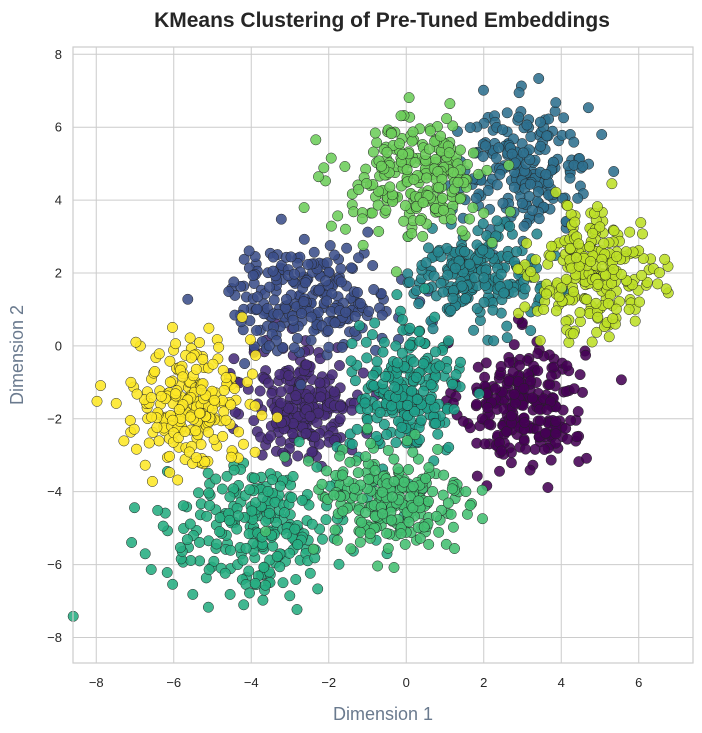 This screenshot has width=702, height=733. What do you see at coordinates (58, 345) in the screenshot?
I see `y-tick-label: 0` at bounding box center [58, 345].